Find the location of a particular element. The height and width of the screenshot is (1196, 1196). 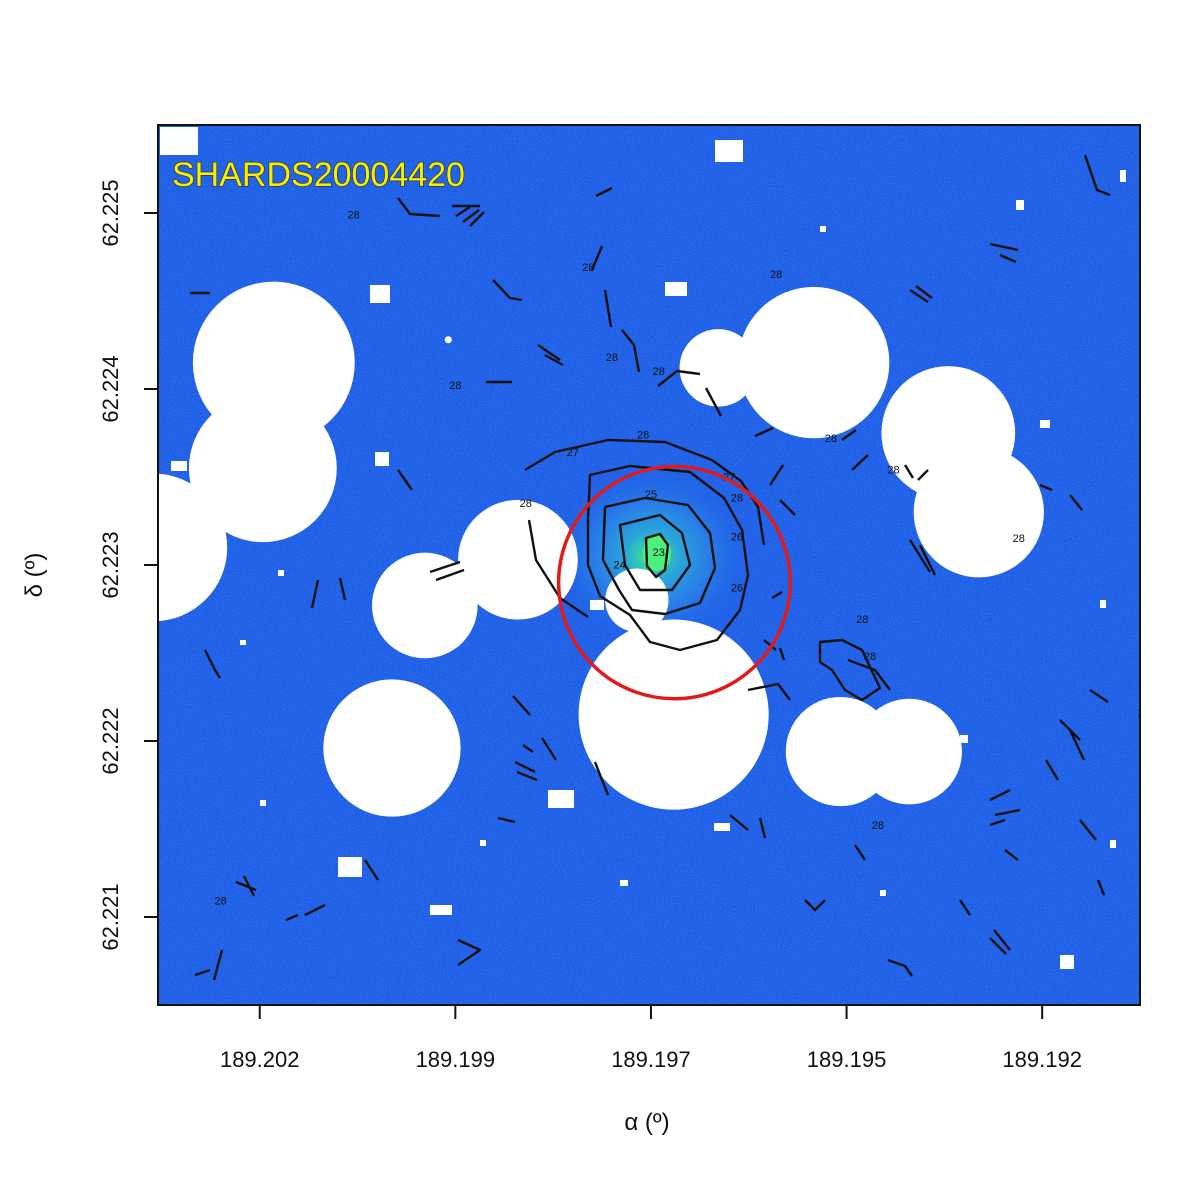

y-tick-label-4: 62.221 is located at coordinates (110, 916).